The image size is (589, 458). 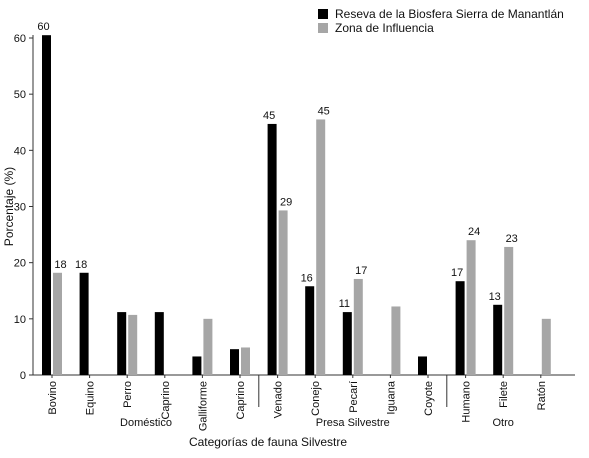 I want to click on x-axis-title: Categorías de fauna Silvestre, so click(x=268, y=442).